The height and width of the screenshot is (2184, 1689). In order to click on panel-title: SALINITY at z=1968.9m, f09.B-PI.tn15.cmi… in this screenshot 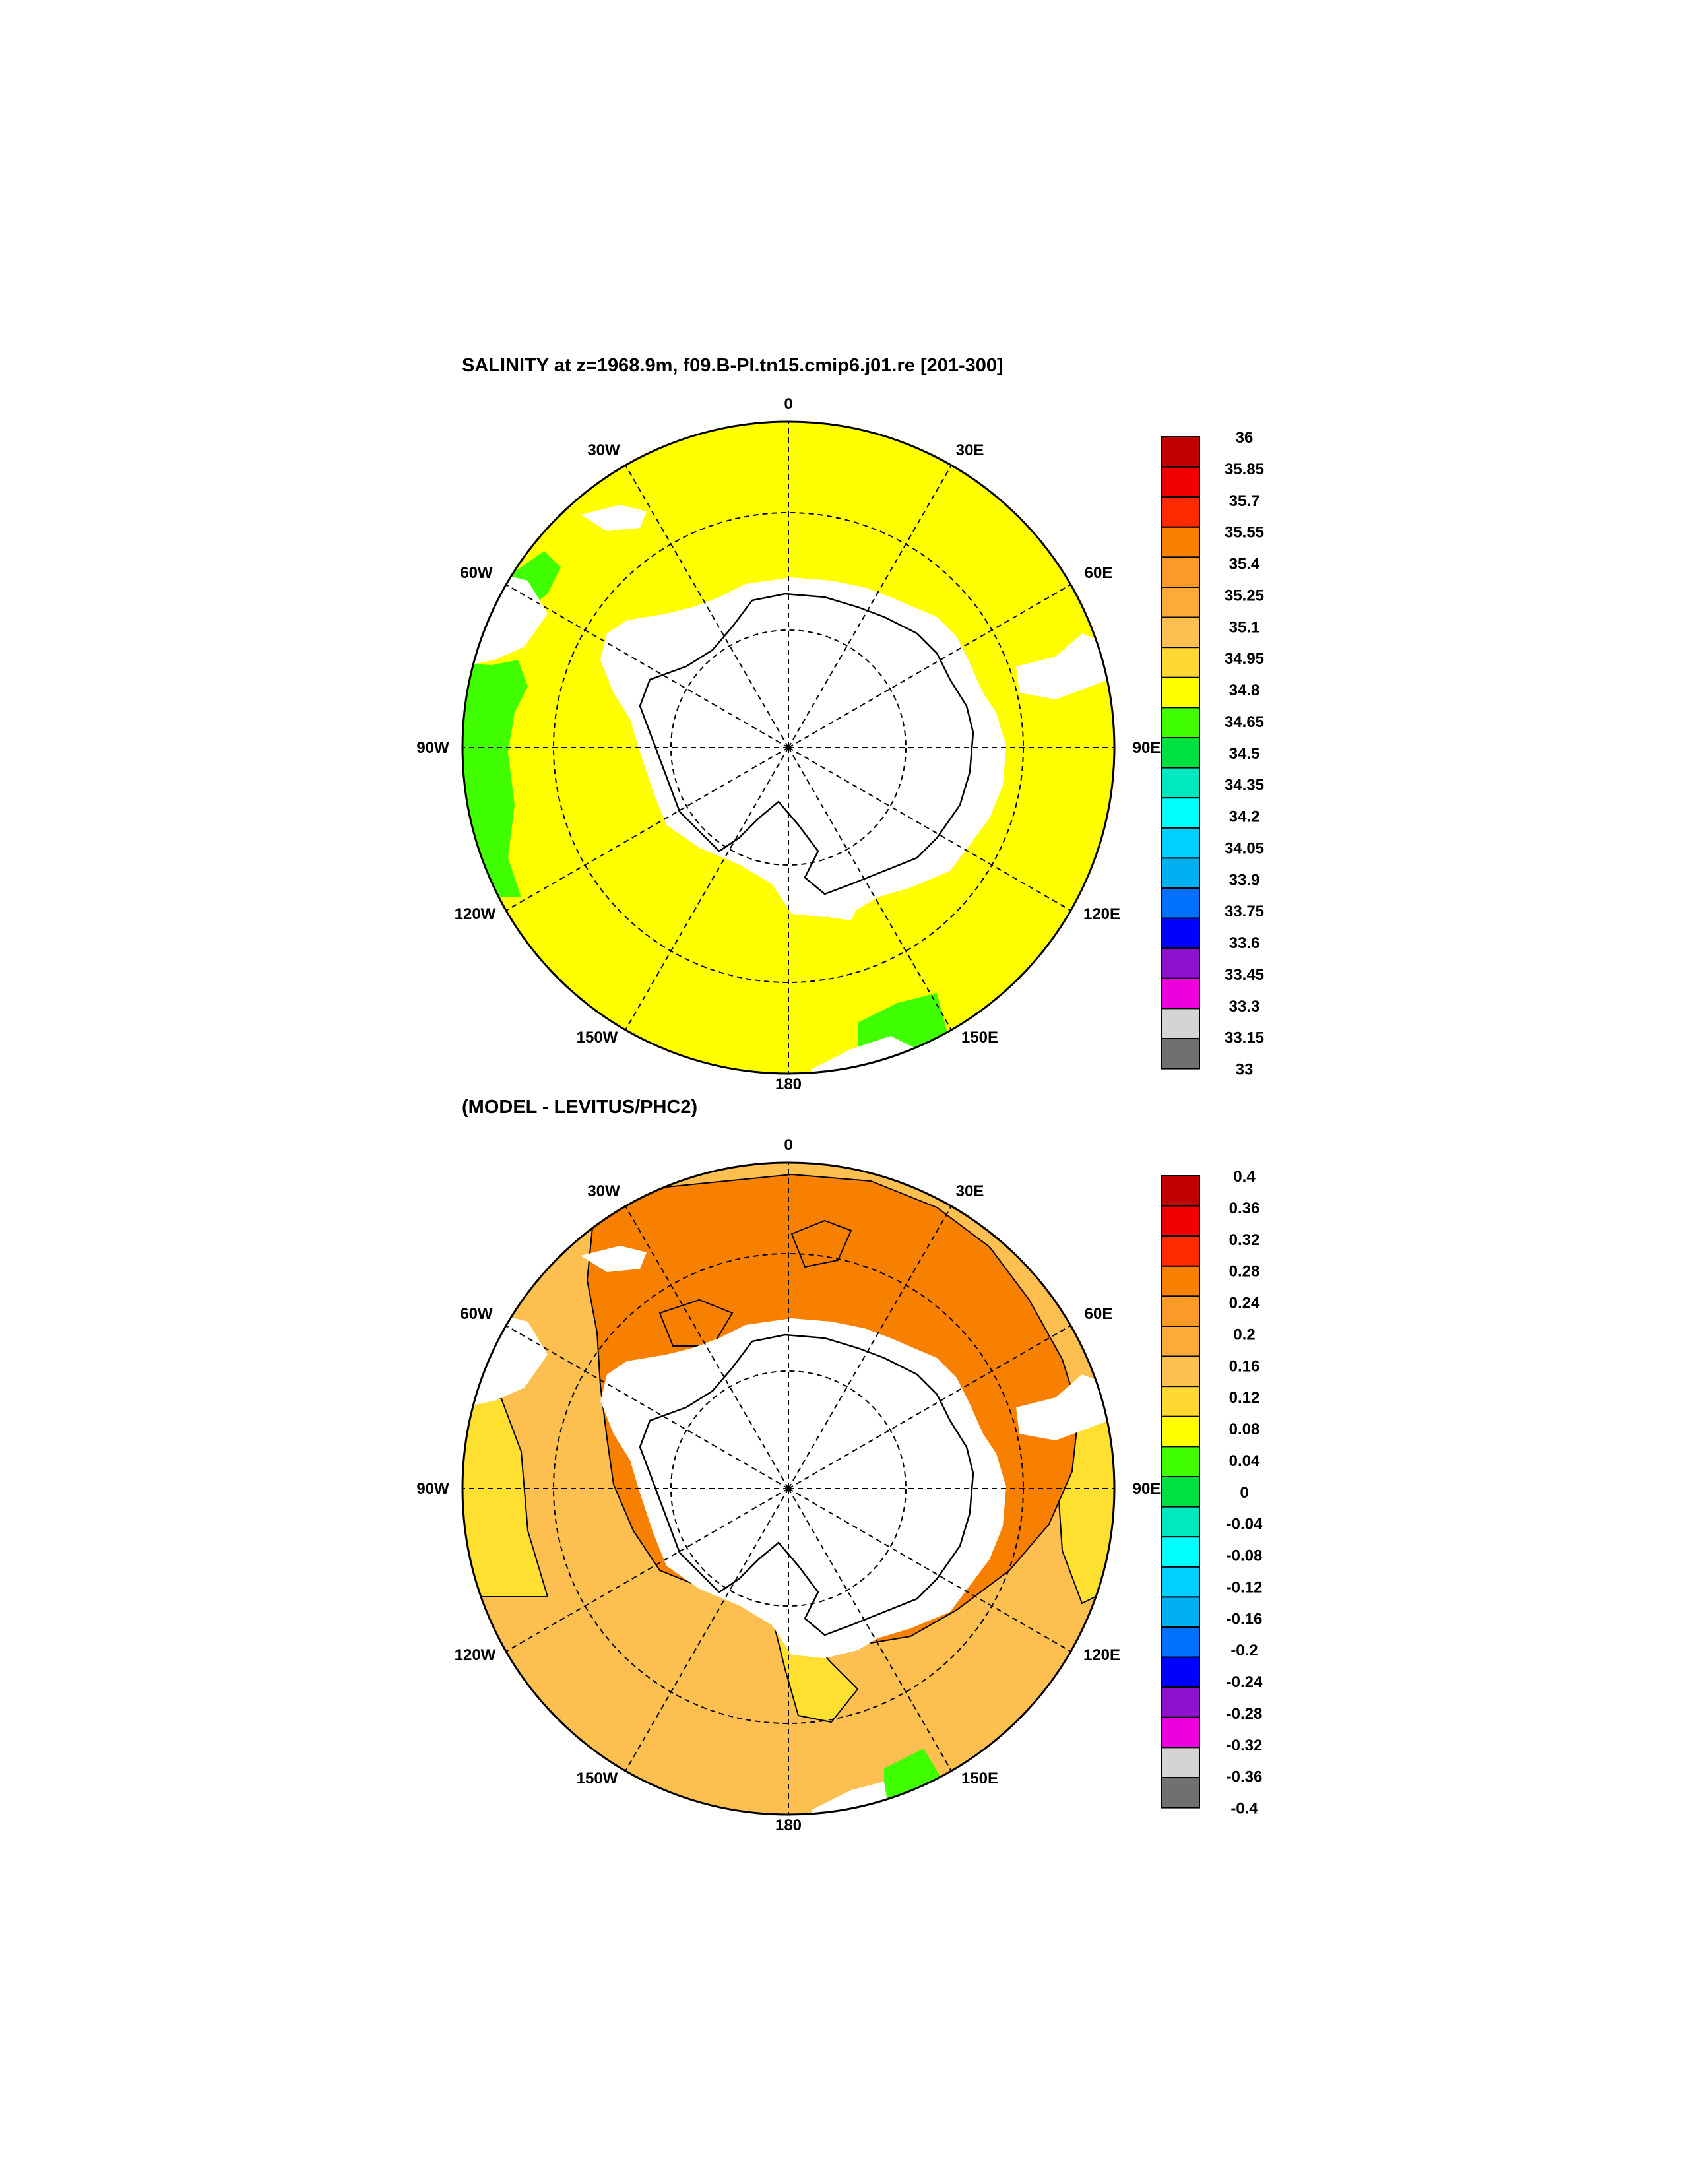, I will do `click(733, 365)`.